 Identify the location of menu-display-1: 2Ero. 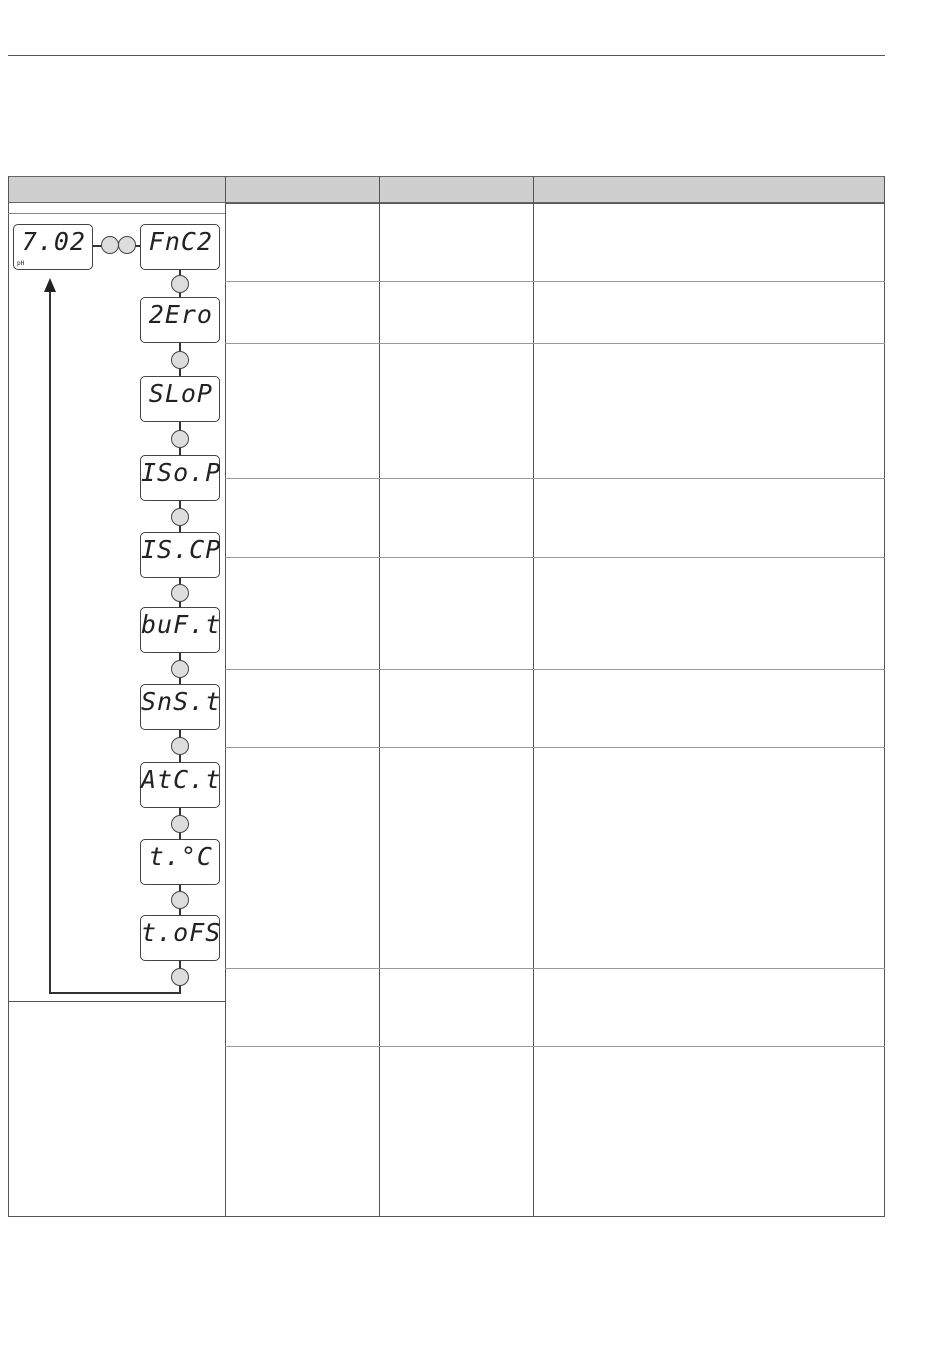
(180, 320).